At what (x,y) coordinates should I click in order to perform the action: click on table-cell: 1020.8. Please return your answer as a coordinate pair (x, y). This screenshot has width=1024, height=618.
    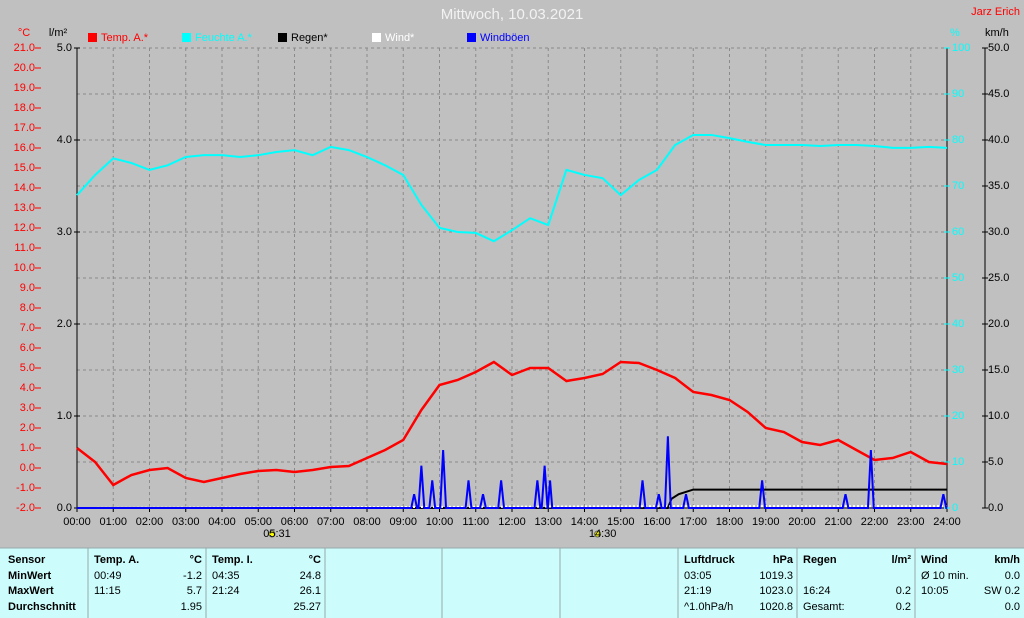
    Looking at the image, I should click on (776, 607).